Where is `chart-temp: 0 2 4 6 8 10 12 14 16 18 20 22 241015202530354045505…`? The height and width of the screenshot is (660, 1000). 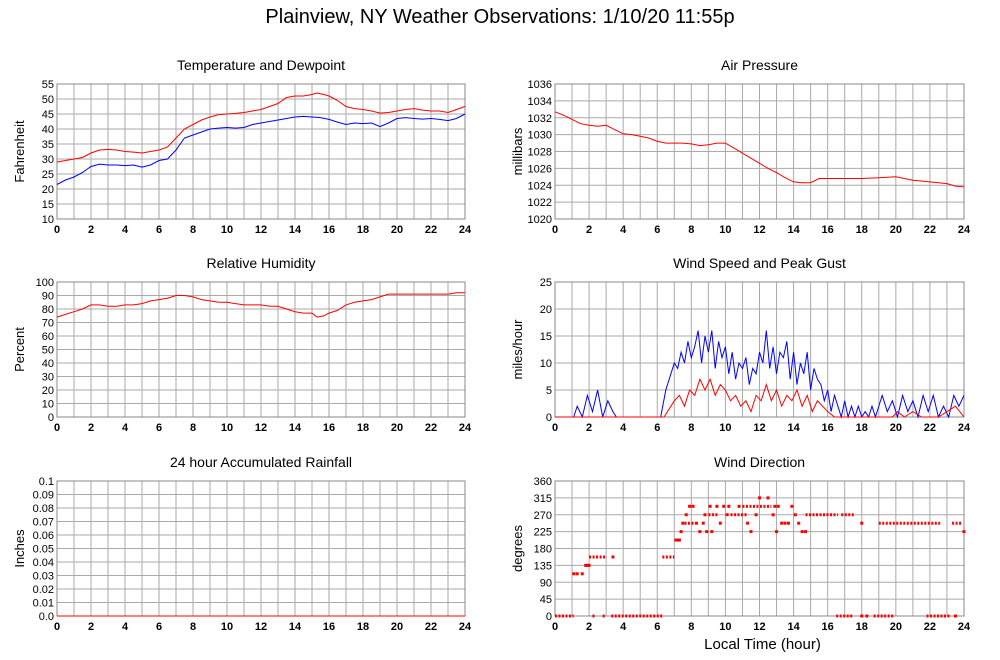
chart-temp: 0 2 4 6 8 10 12 14 16 18 20 22 241015202530354045505… is located at coordinates (242, 146).